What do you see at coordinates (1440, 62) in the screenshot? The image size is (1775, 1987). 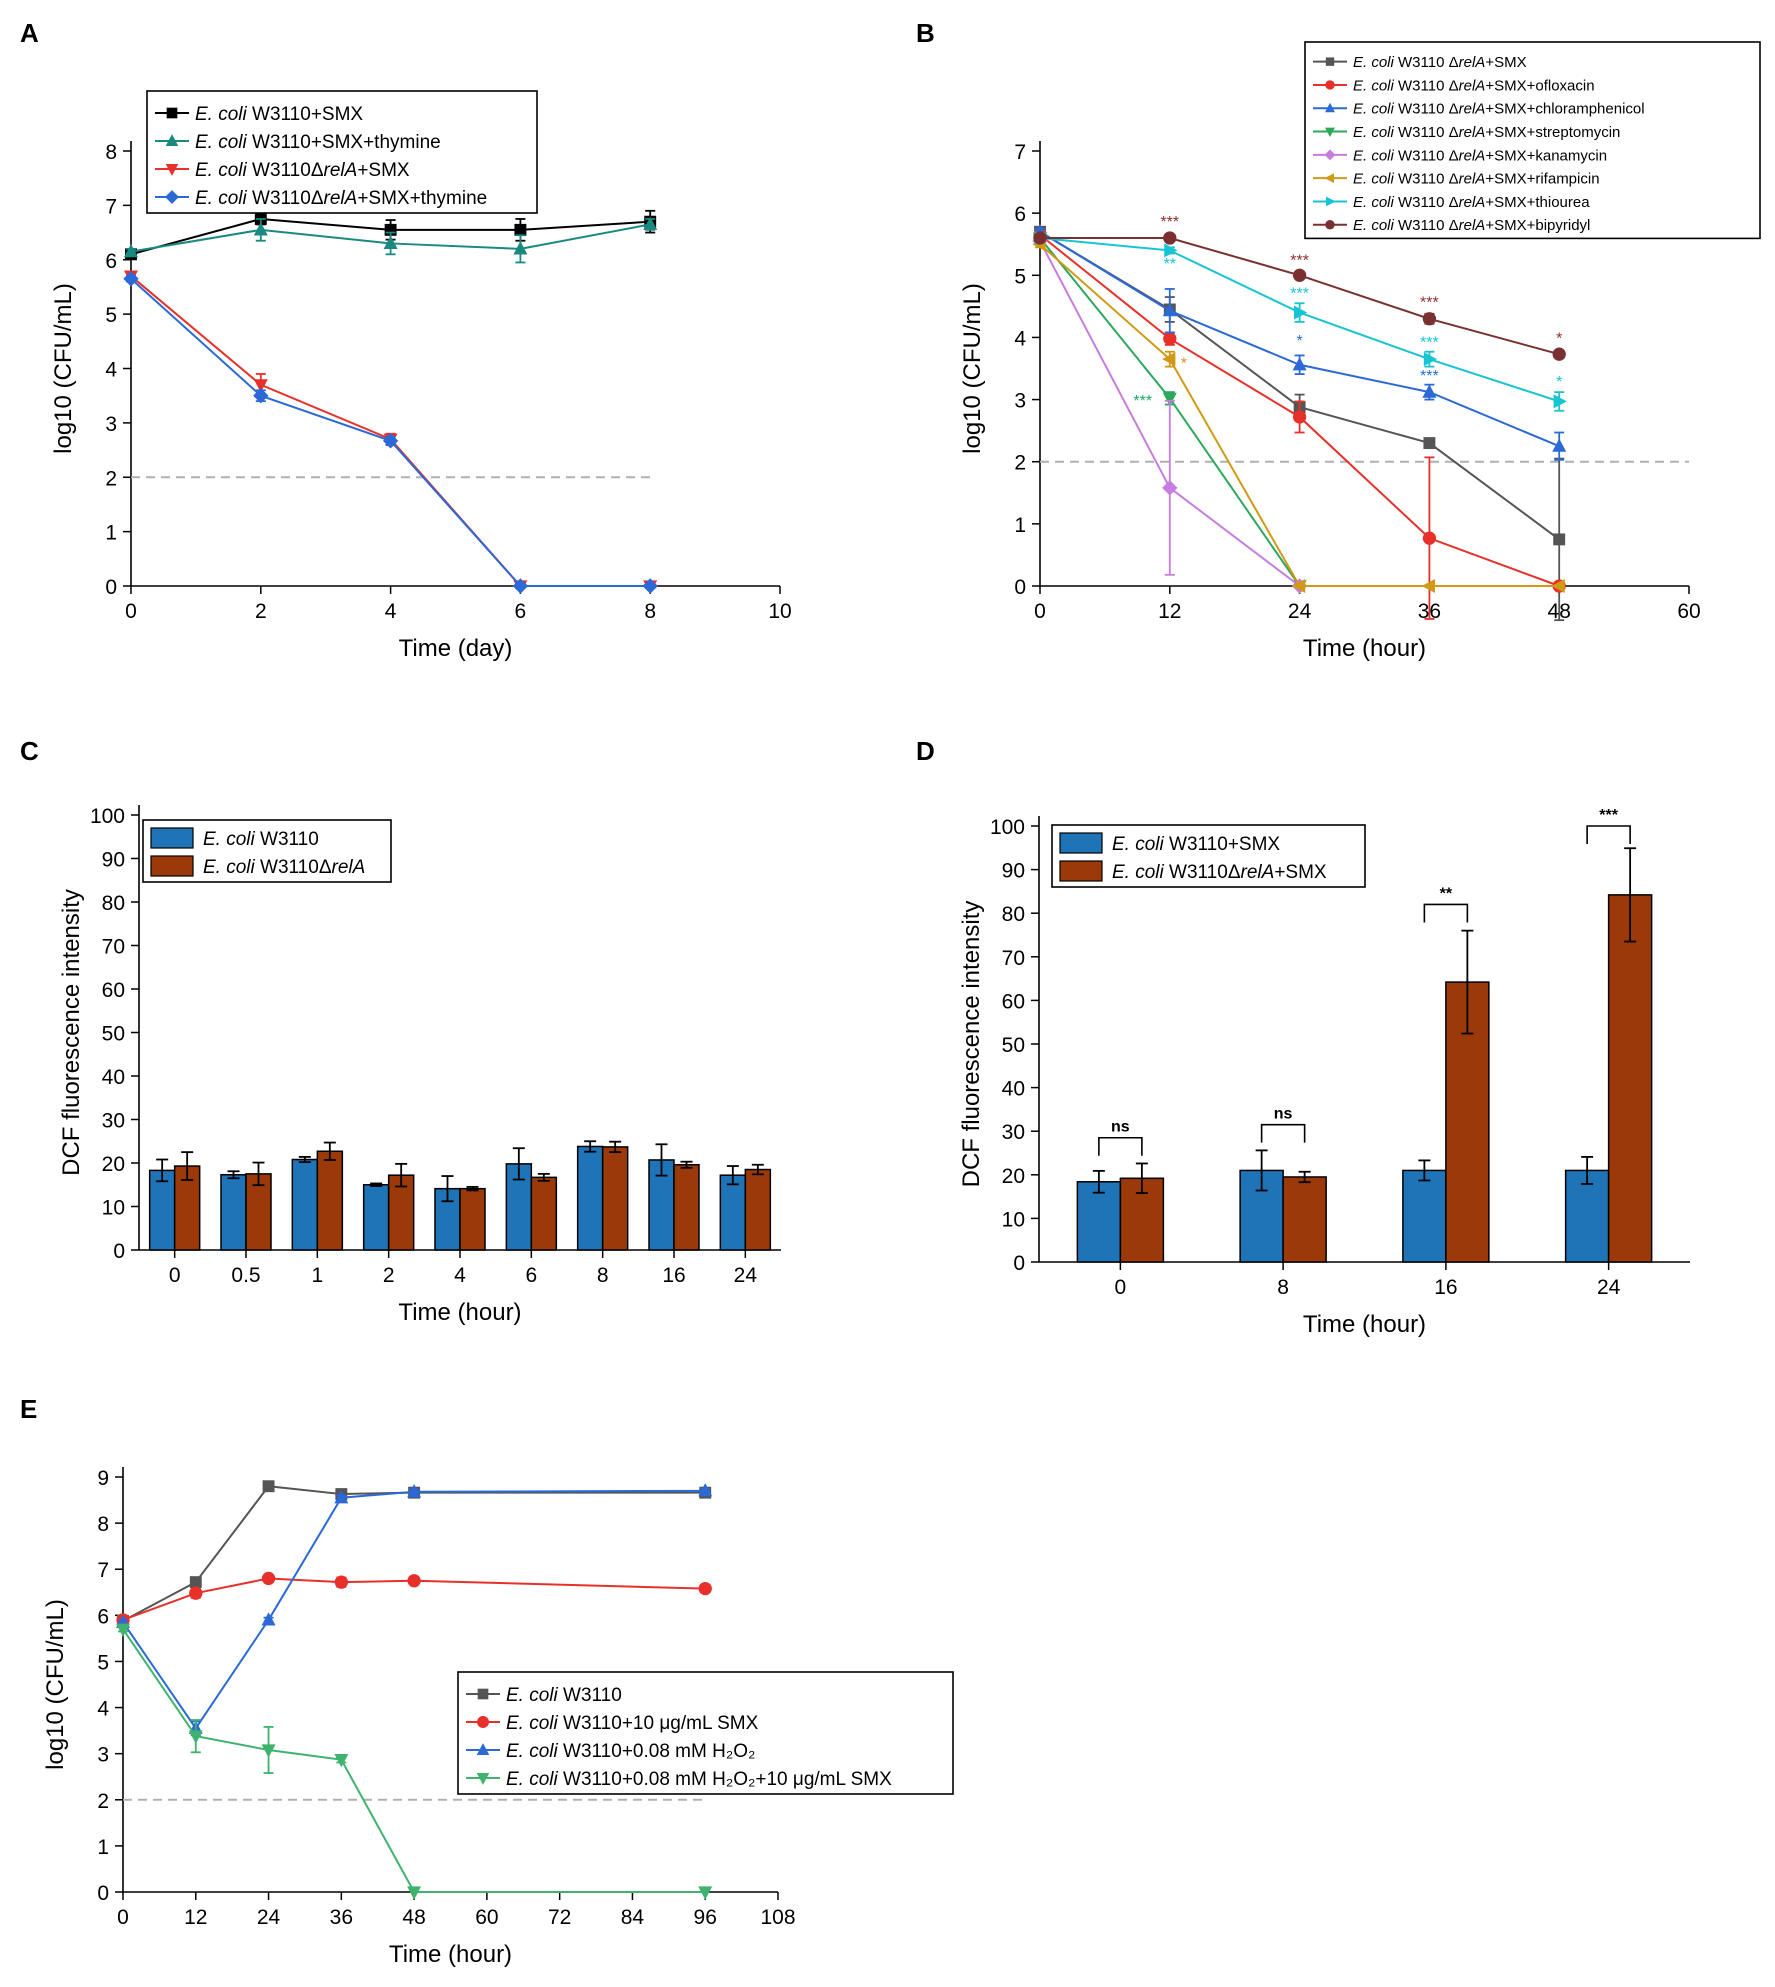 I see `legend-label: E. coli W3110 ΔrelA+SMX` at bounding box center [1440, 62].